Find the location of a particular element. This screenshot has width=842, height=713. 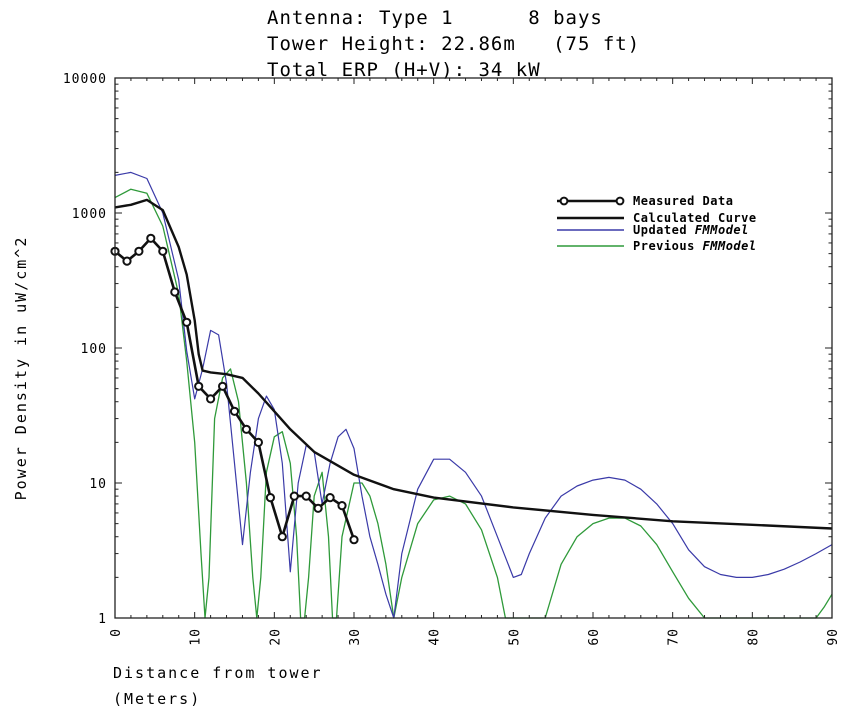

y-tick-label: 100 is located at coordinates (94, 349).